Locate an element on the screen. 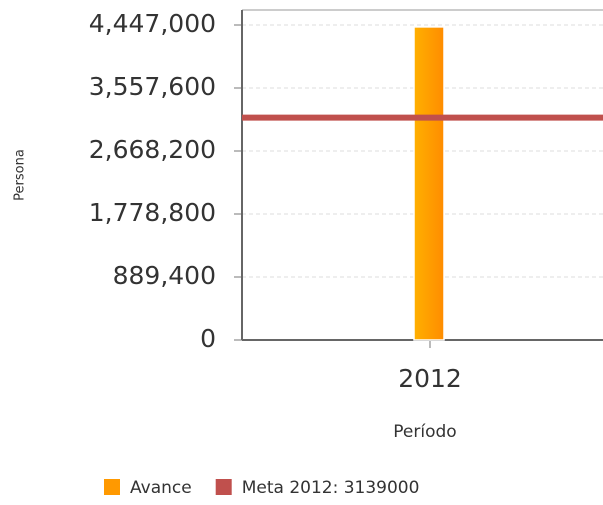  y-tick-label: 2,668,200 is located at coordinates (152, 149).